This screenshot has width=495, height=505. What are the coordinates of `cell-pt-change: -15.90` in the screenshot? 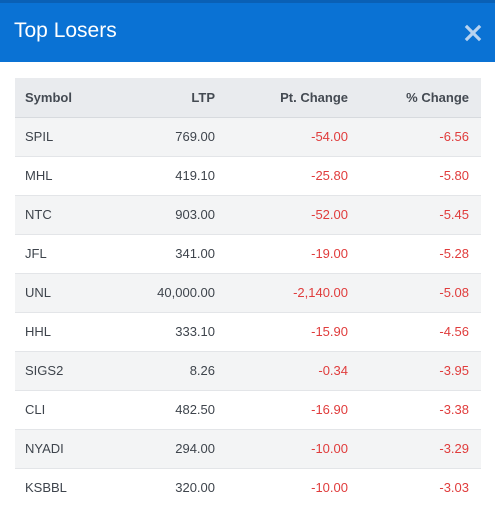 It's located at (283, 331).